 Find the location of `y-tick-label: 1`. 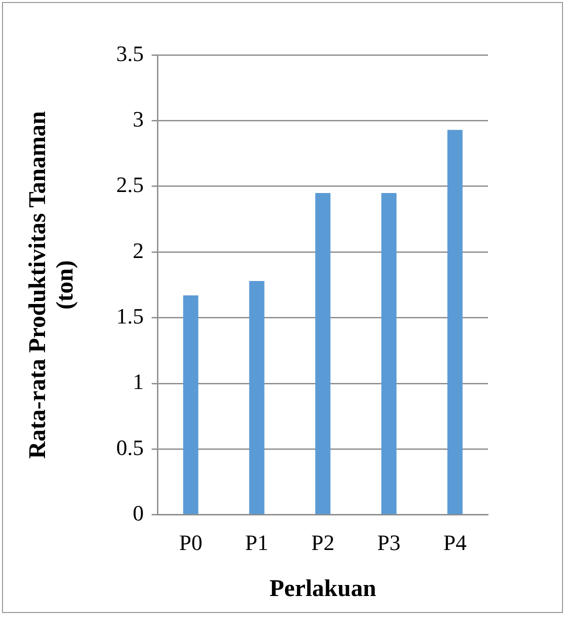

y-tick-label: 1 is located at coordinates (138, 381).